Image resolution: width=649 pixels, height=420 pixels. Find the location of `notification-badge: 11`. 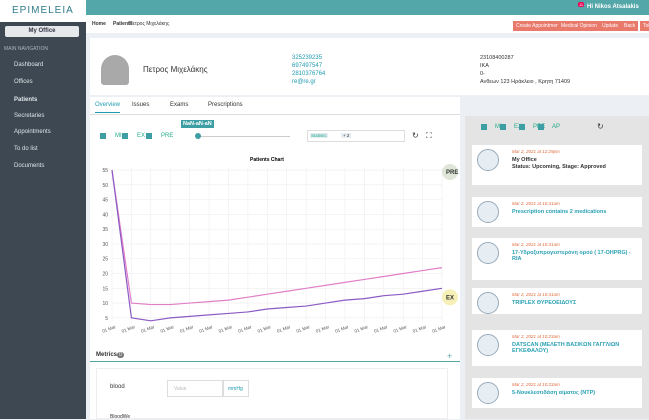

notification-badge: 11 is located at coordinates (581, 4).